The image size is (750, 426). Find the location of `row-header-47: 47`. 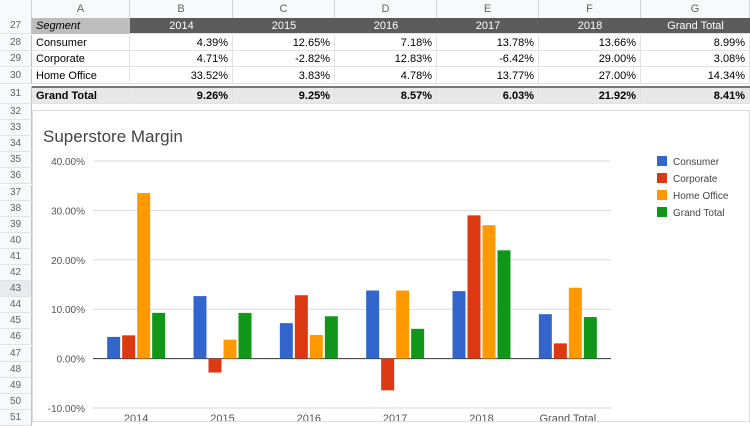

row-header-47: 47 is located at coordinates (16, 353).